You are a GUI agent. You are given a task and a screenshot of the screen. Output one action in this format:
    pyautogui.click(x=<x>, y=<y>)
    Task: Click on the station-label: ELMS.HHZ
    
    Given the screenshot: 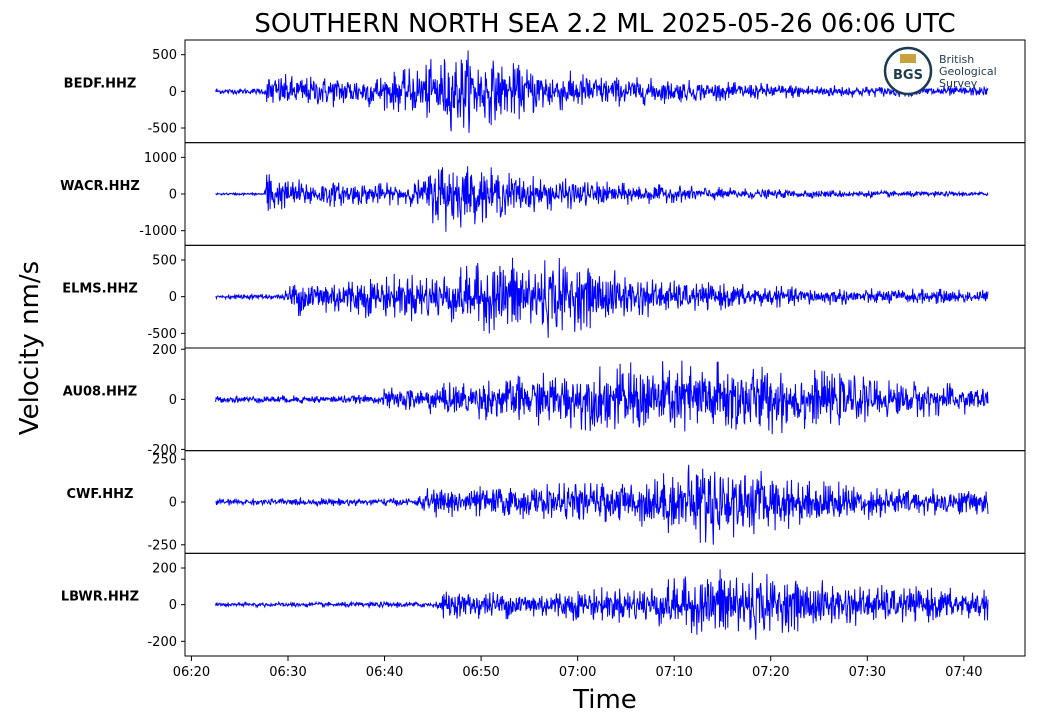 What is the action you would take?
    pyautogui.click(x=100, y=289)
    